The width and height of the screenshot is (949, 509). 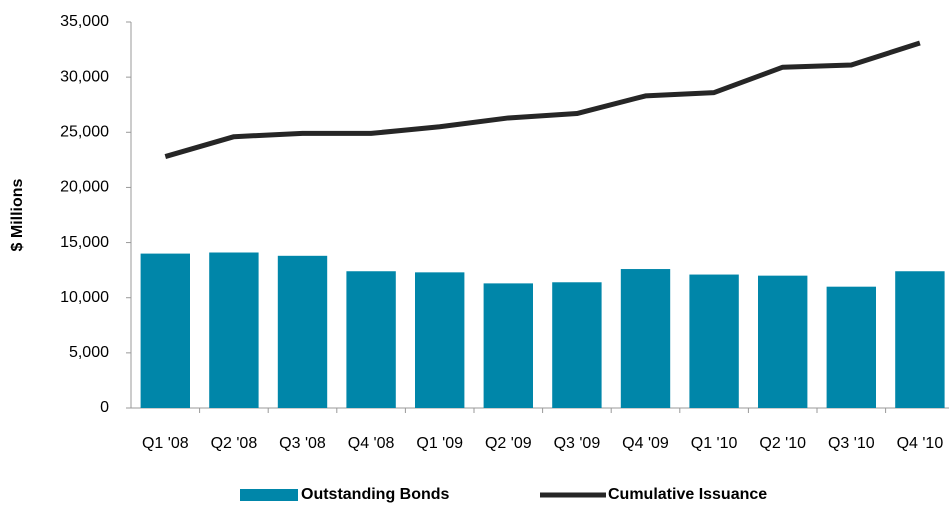 I want to click on x-tick-label: Q3 '08, so click(x=302, y=443).